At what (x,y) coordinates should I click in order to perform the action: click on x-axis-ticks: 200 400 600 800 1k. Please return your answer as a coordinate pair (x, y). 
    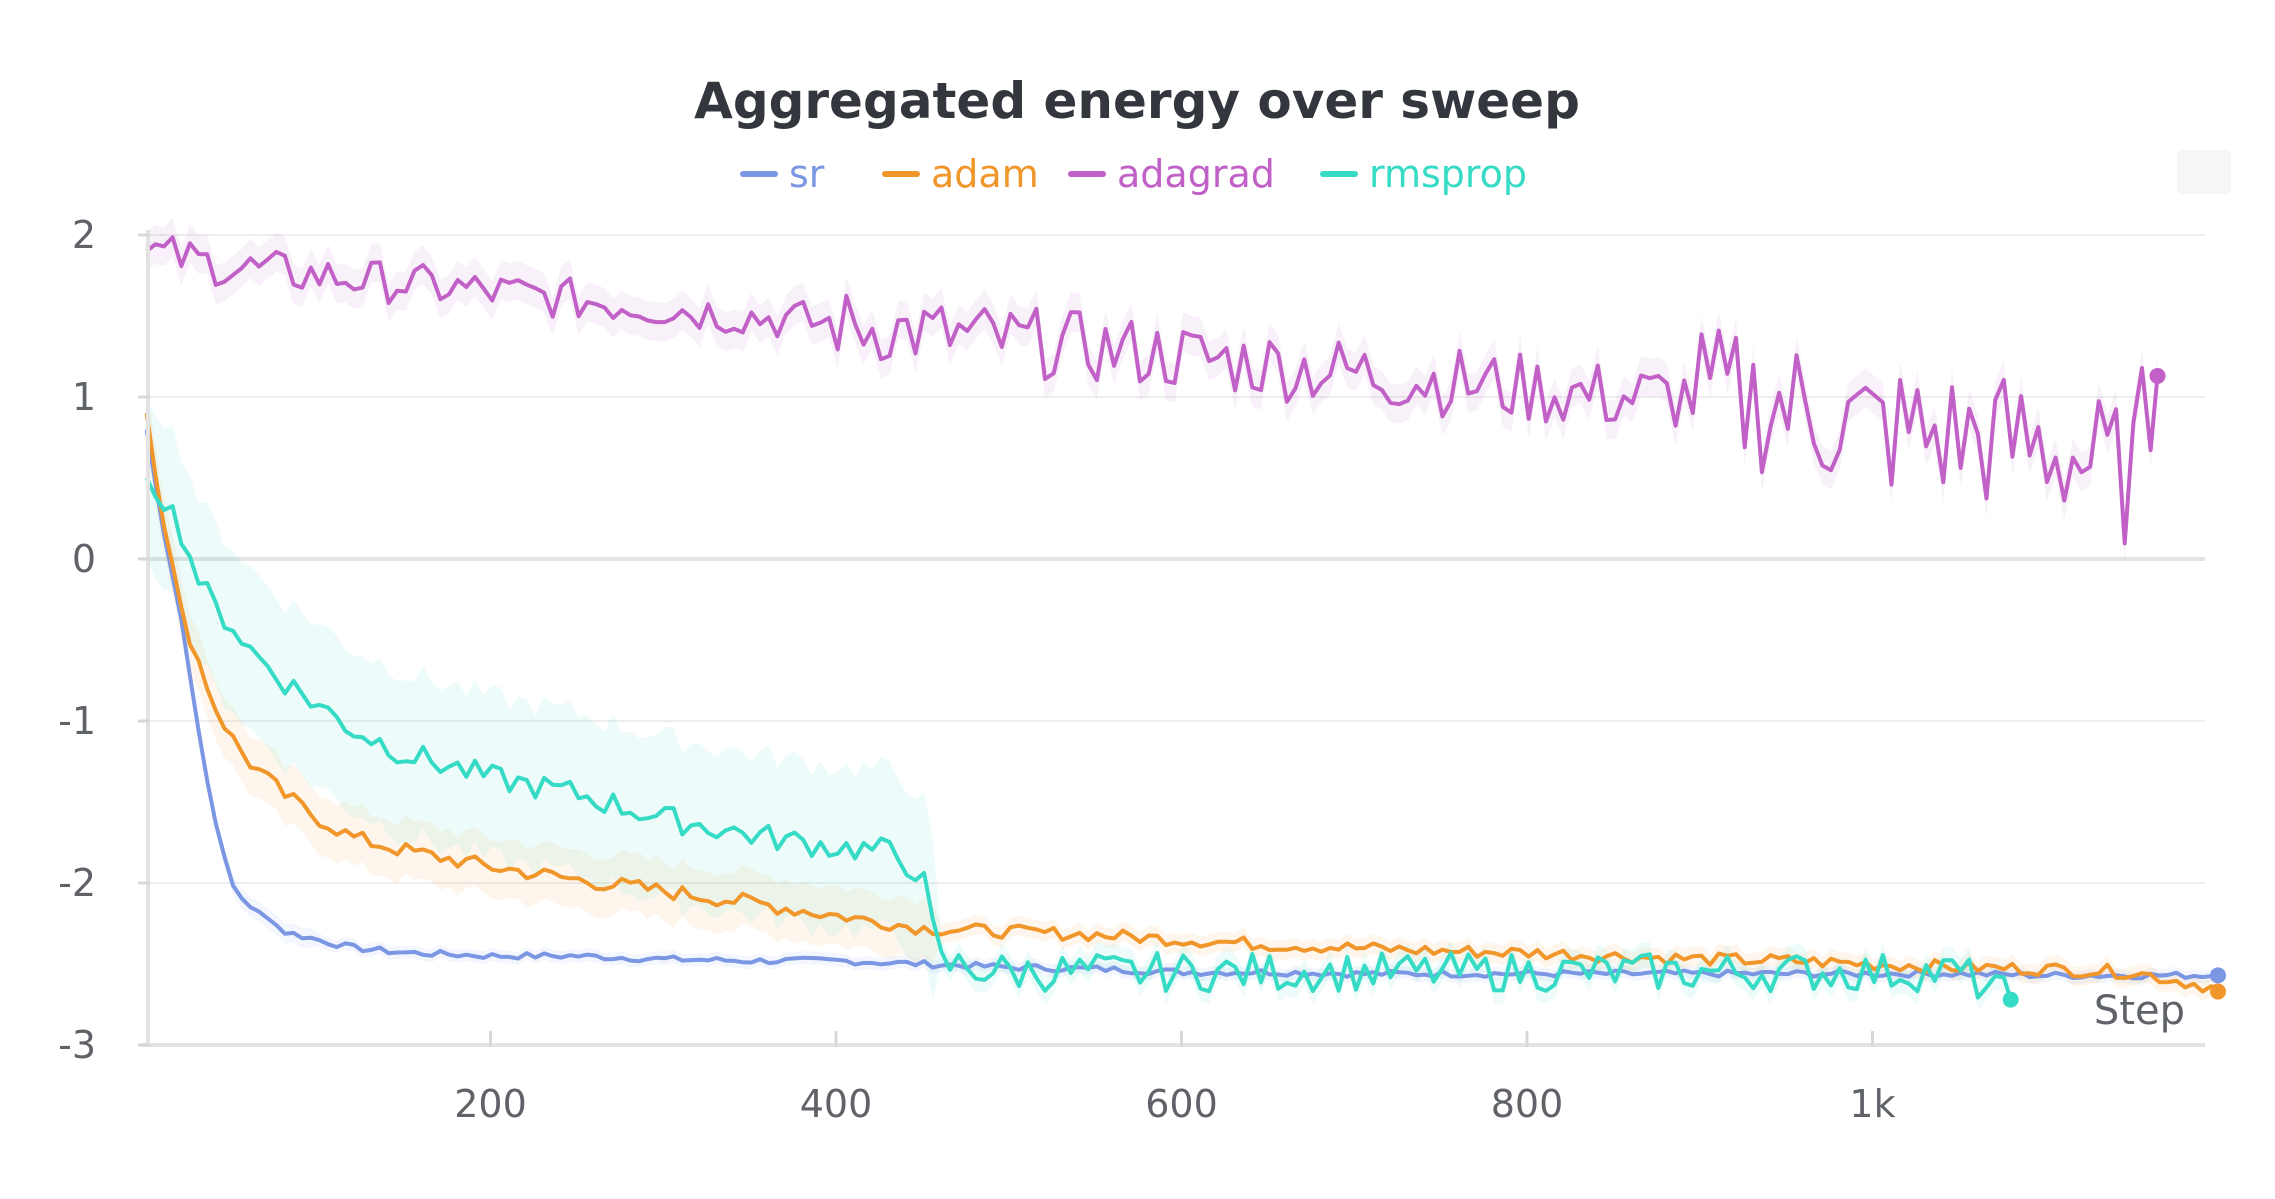
    Looking at the image, I should click on (1175, 1078).